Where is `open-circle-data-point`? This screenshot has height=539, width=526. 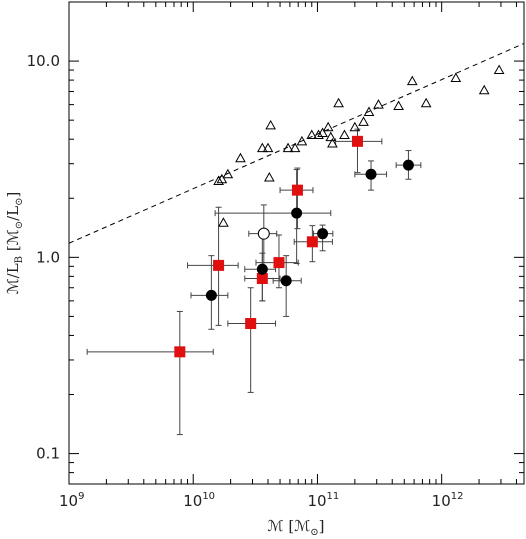
open-circle-data-point is located at coordinates (263, 233).